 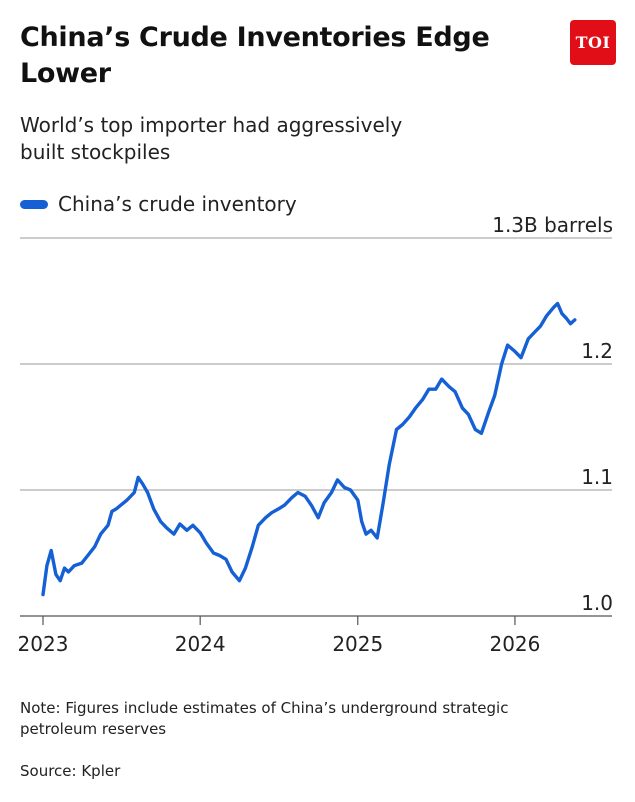 What do you see at coordinates (177, 204) in the screenshot?
I see `legend-label: China’s crude inventory` at bounding box center [177, 204].